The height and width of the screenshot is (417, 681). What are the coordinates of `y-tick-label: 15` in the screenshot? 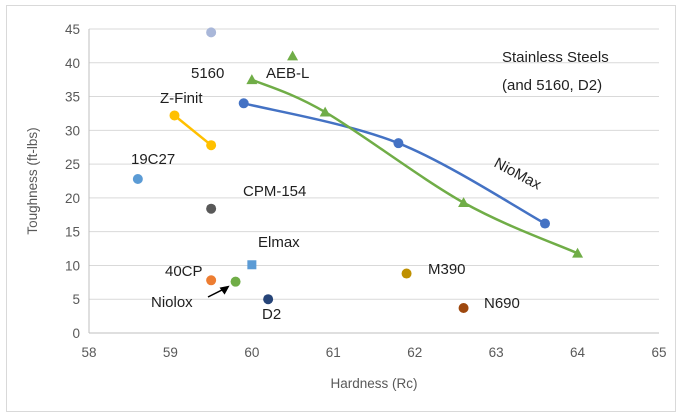 It's located at (72, 232).